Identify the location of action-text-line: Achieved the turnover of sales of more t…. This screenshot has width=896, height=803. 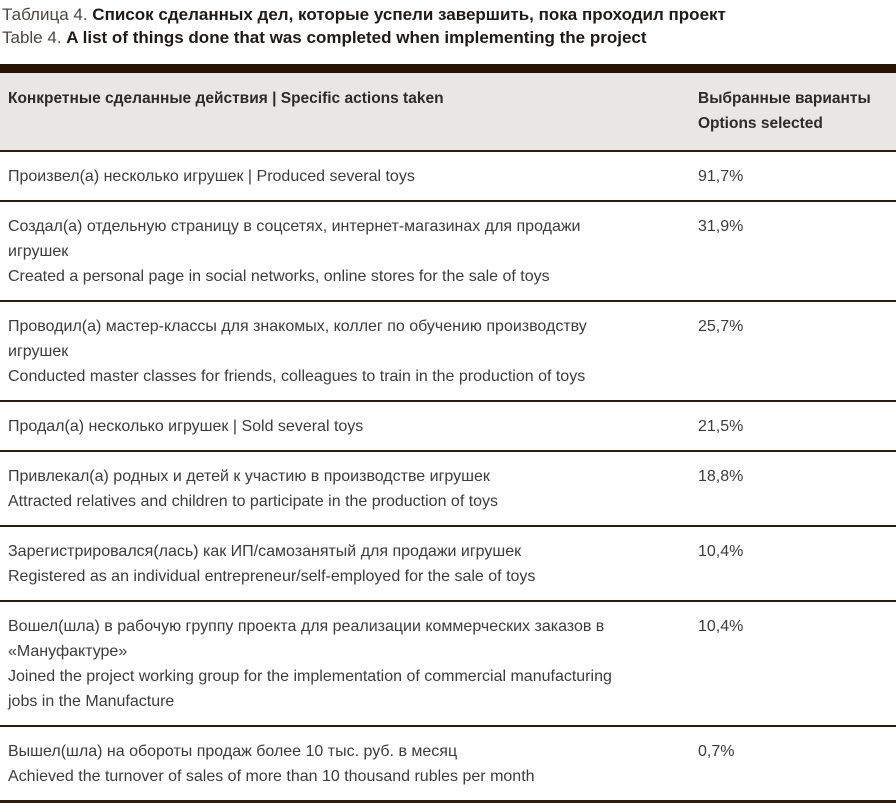
(271, 776).